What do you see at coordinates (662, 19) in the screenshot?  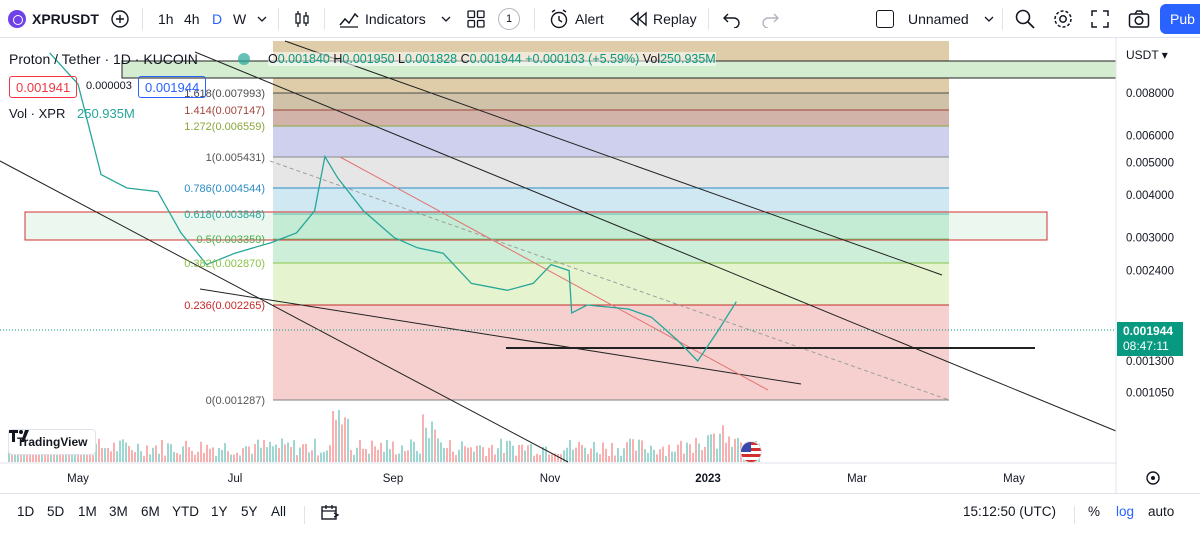 I see `replay-button: Replay` at bounding box center [662, 19].